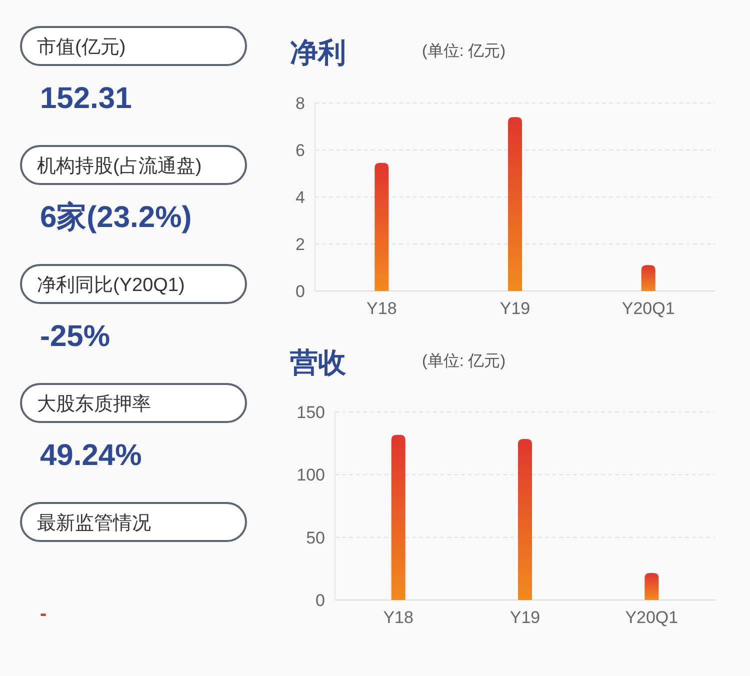  I want to click on text: 市值(亿元), so click(81, 47).